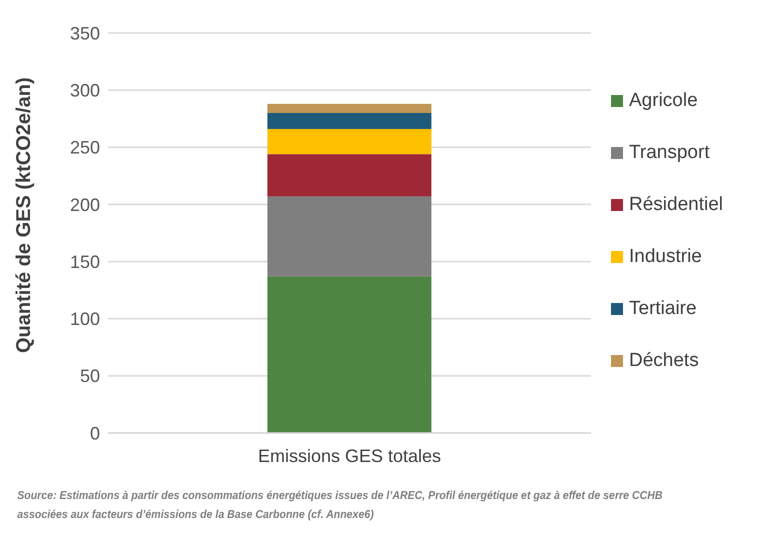  What do you see at coordinates (350, 456) in the screenshot?
I see `x-tick-label: Emissions GES totales` at bounding box center [350, 456].